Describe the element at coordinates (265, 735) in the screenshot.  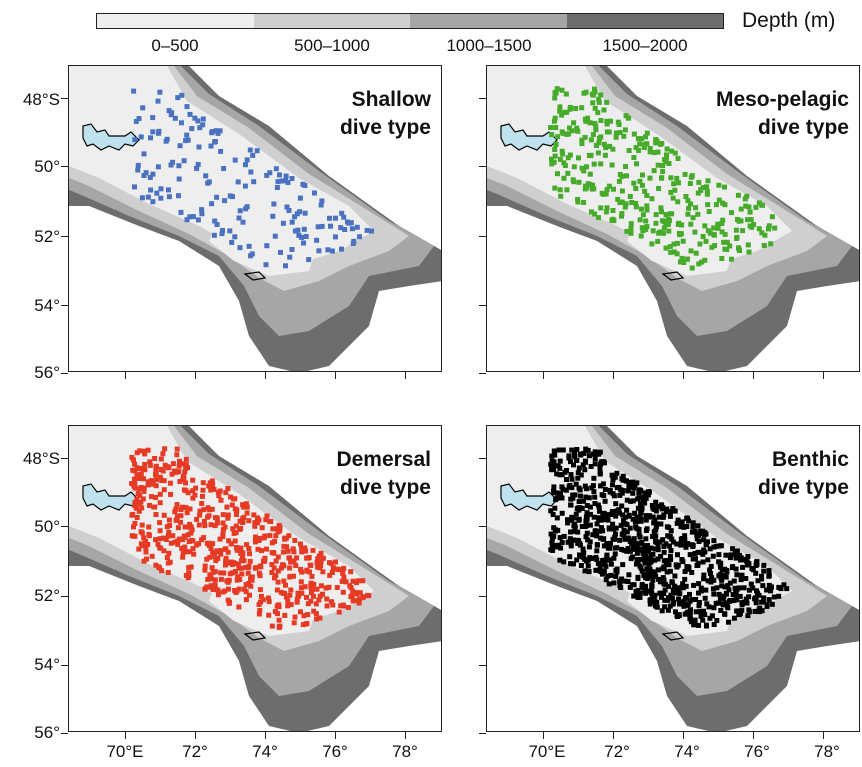
I see `lon-tick` at that location.